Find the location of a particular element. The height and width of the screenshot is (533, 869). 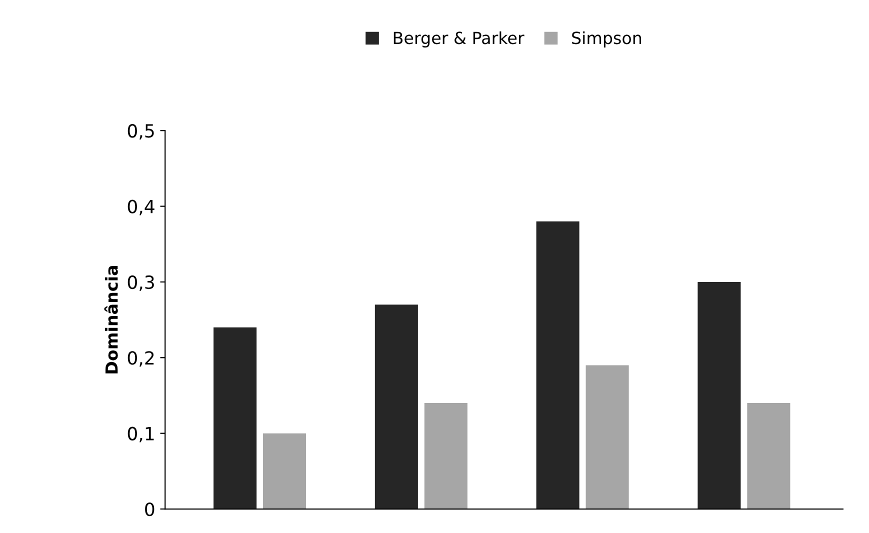

y-tick-label: 0,4 is located at coordinates (141, 208).